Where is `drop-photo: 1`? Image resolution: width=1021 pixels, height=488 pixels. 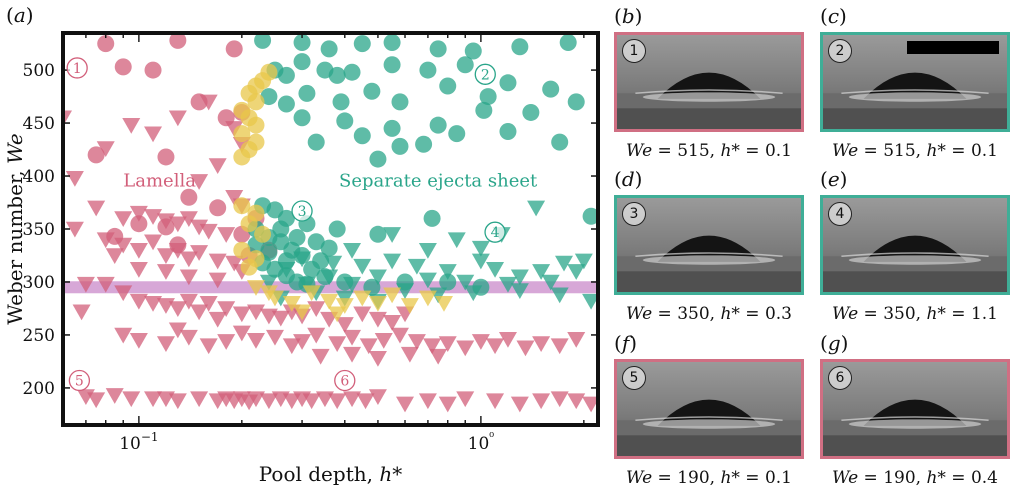 drop-photo: 1 is located at coordinates (709, 82).